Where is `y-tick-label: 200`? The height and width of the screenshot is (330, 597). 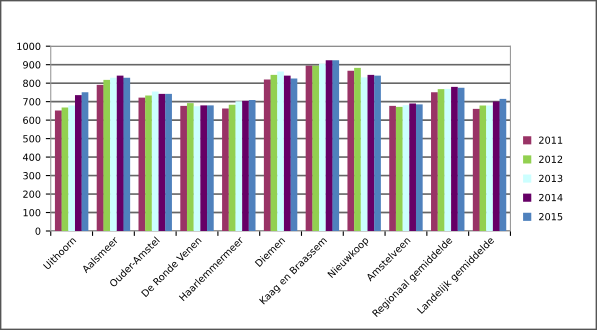
y-tick-label: 200 is located at coordinates (31, 194).